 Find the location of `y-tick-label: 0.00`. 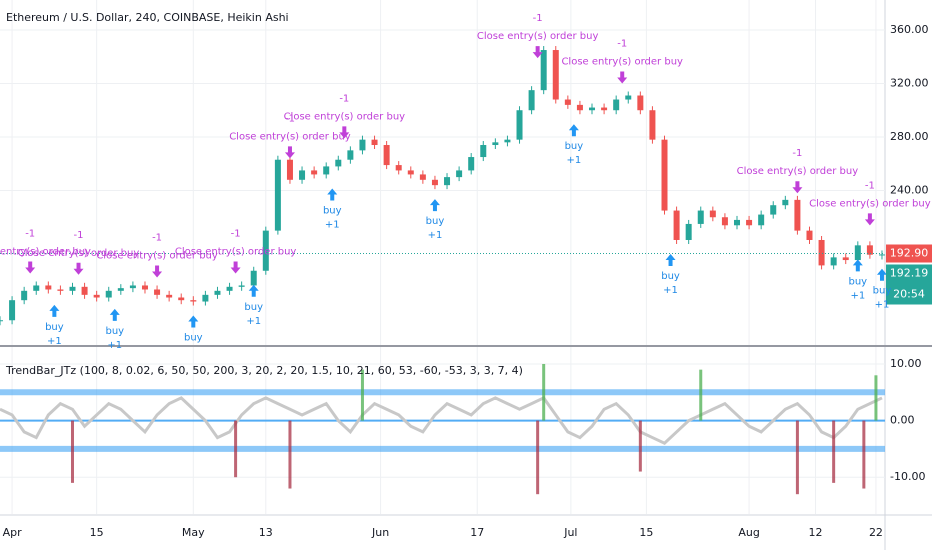

y-tick-label: 0.00 is located at coordinates (902, 420).